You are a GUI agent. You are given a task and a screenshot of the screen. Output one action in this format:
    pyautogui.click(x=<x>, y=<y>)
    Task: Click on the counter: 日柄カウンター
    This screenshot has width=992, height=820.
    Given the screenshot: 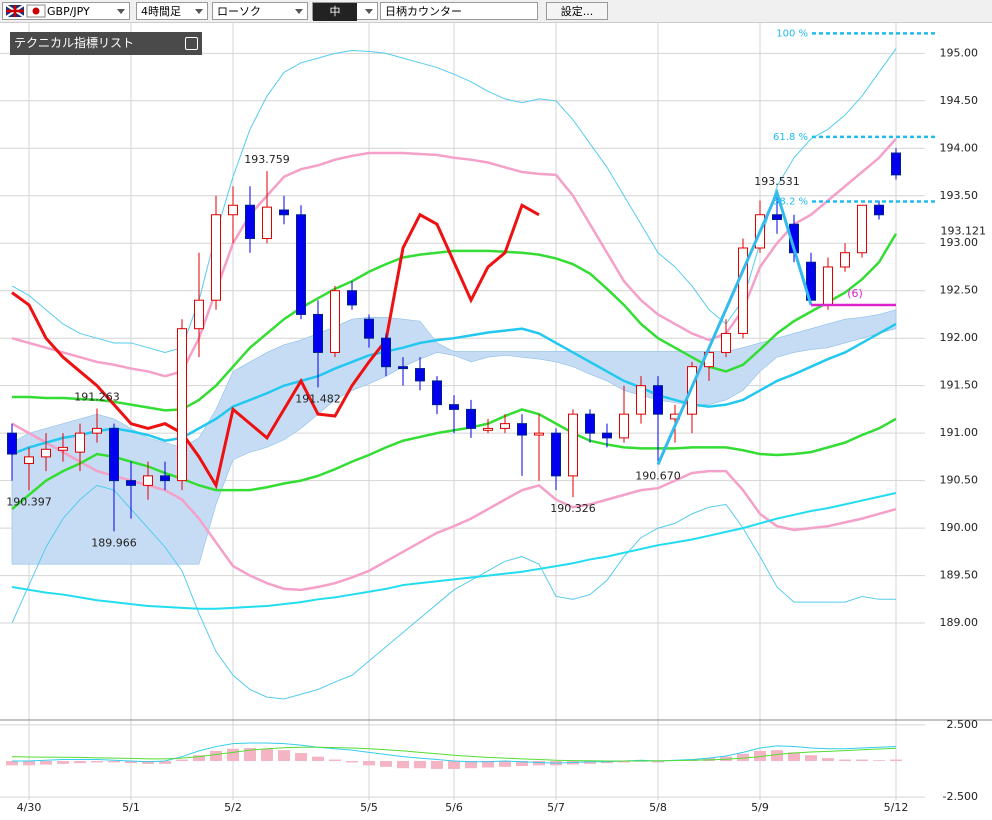 What is the action you would take?
    pyautogui.click(x=423, y=11)
    